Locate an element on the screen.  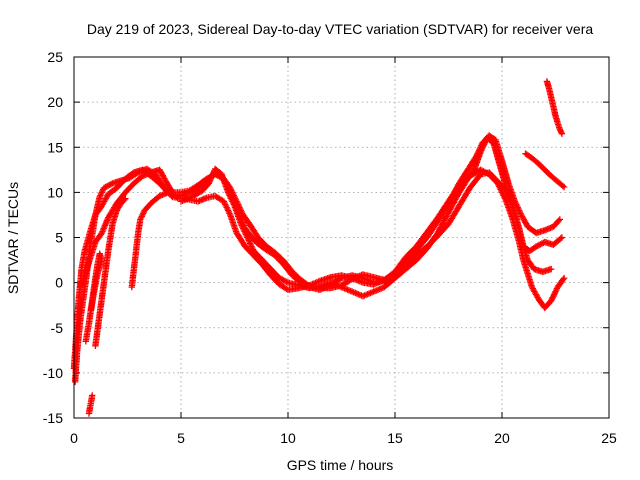
x-tick-label: 0 is located at coordinates (74, 438).